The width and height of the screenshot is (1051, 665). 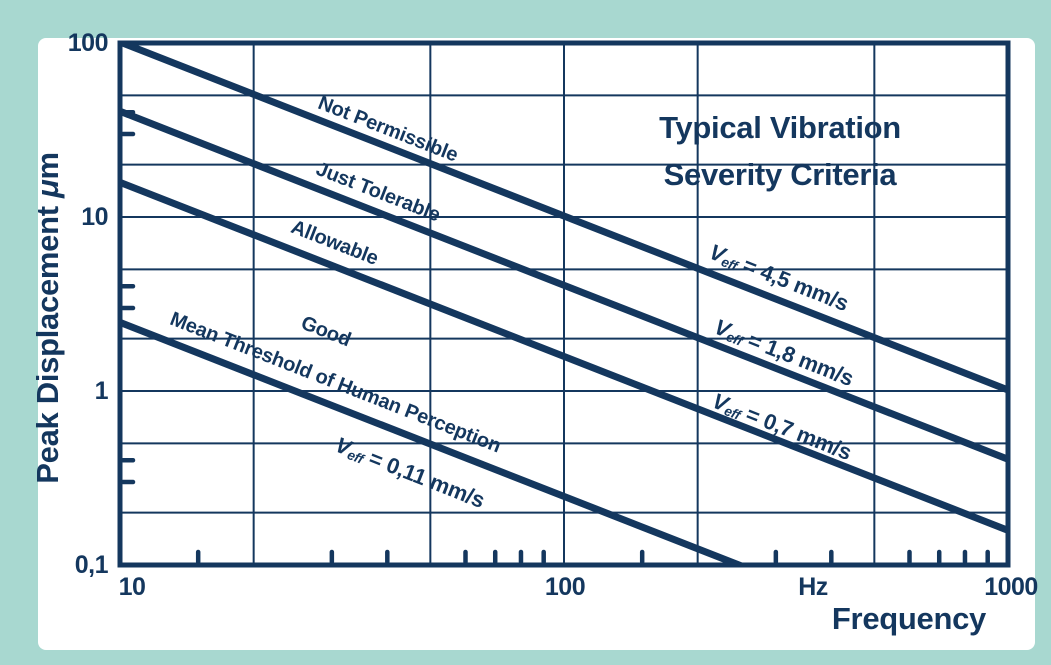 What do you see at coordinates (780, 127) in the screenshot?
I see `chart-title-line1: Typical Vibration` at bounding box center [780, 127].